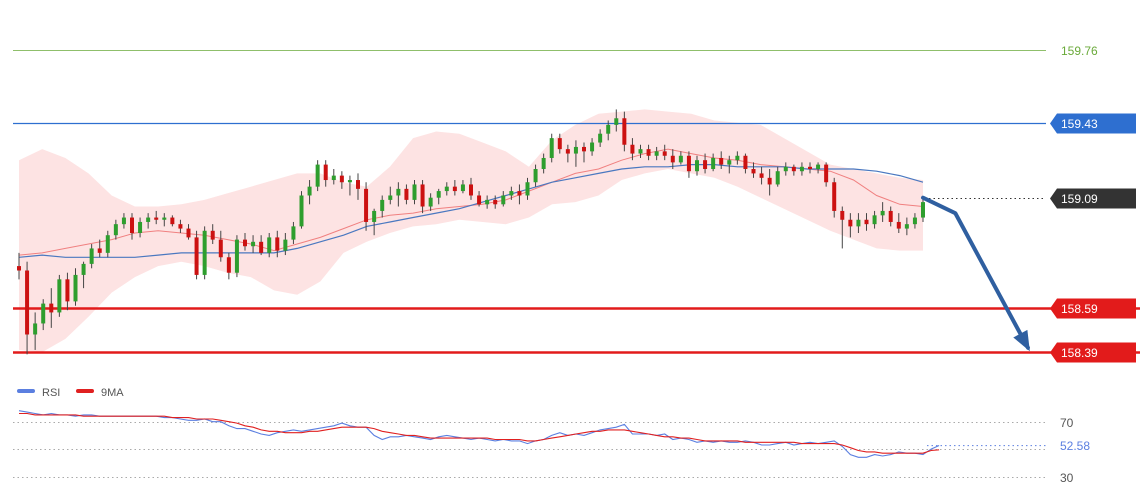  What do you see at coordinates (479, 434) in the screenshot?
I see `rsi-series-rsi-line` at bounding box center [479, 434].